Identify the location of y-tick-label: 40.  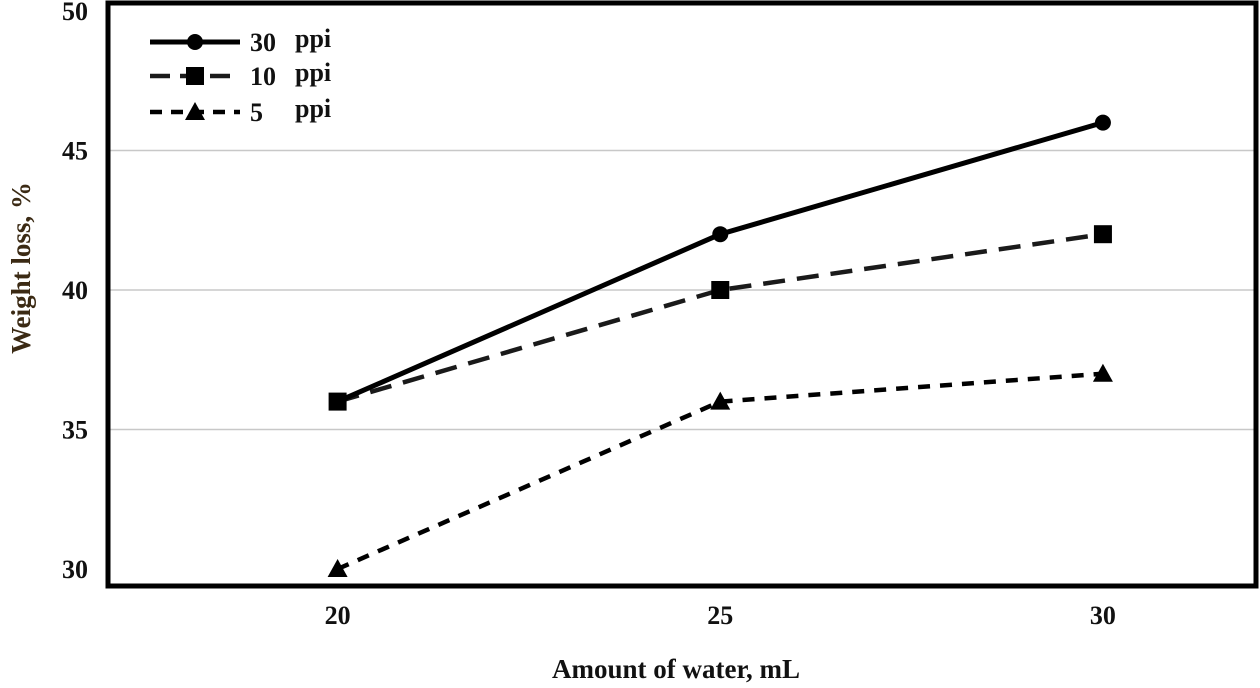
(75, 290).